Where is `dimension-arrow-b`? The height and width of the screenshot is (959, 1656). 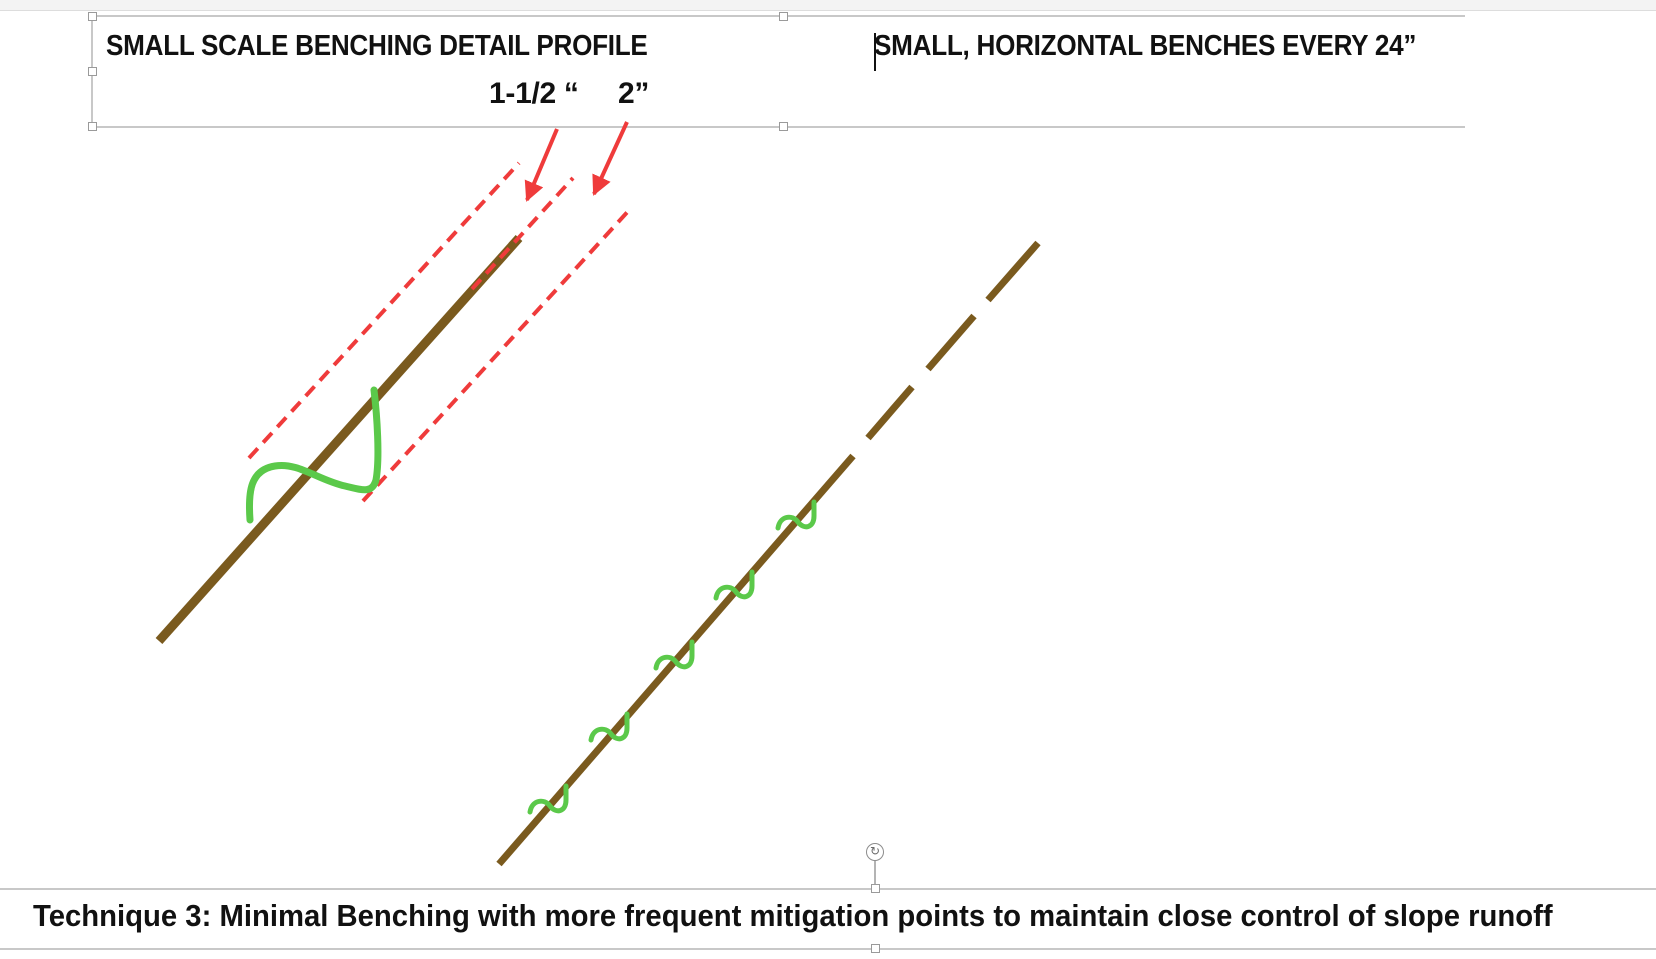
dimension-arrow-b is located at coordinates (610, 158).